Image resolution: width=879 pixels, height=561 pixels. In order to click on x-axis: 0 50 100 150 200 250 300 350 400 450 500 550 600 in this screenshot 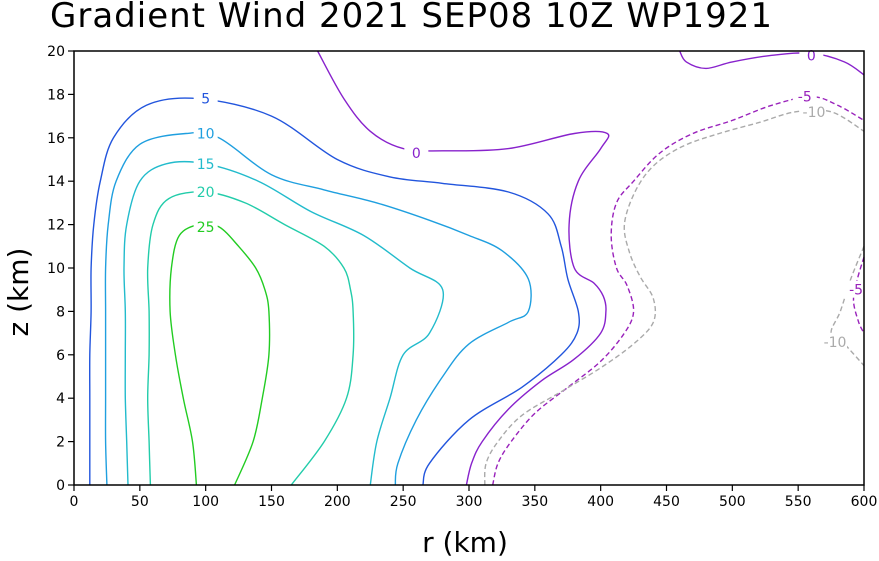, I will do `click(474, 497)`.